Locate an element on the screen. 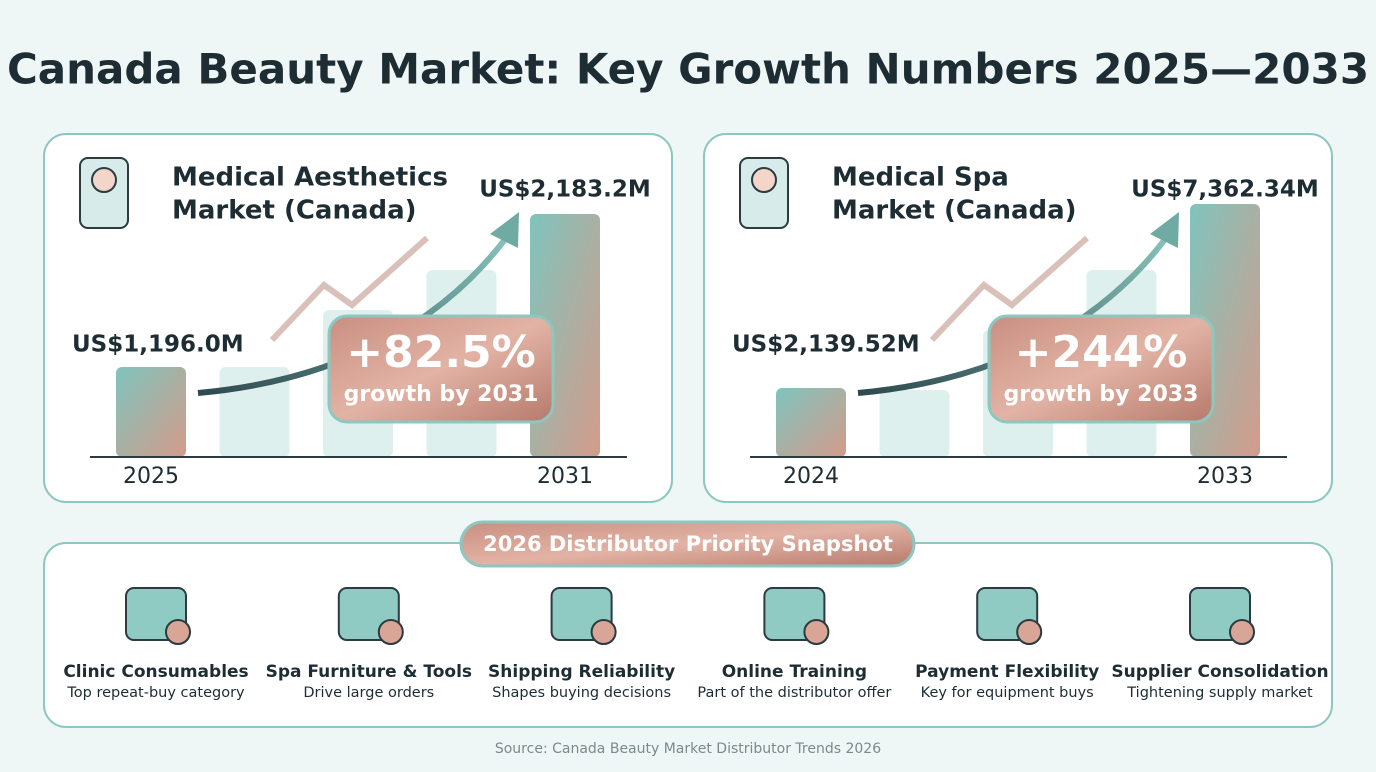  item-title: Supplier Consolidation is located at coordinates (1219, 672).